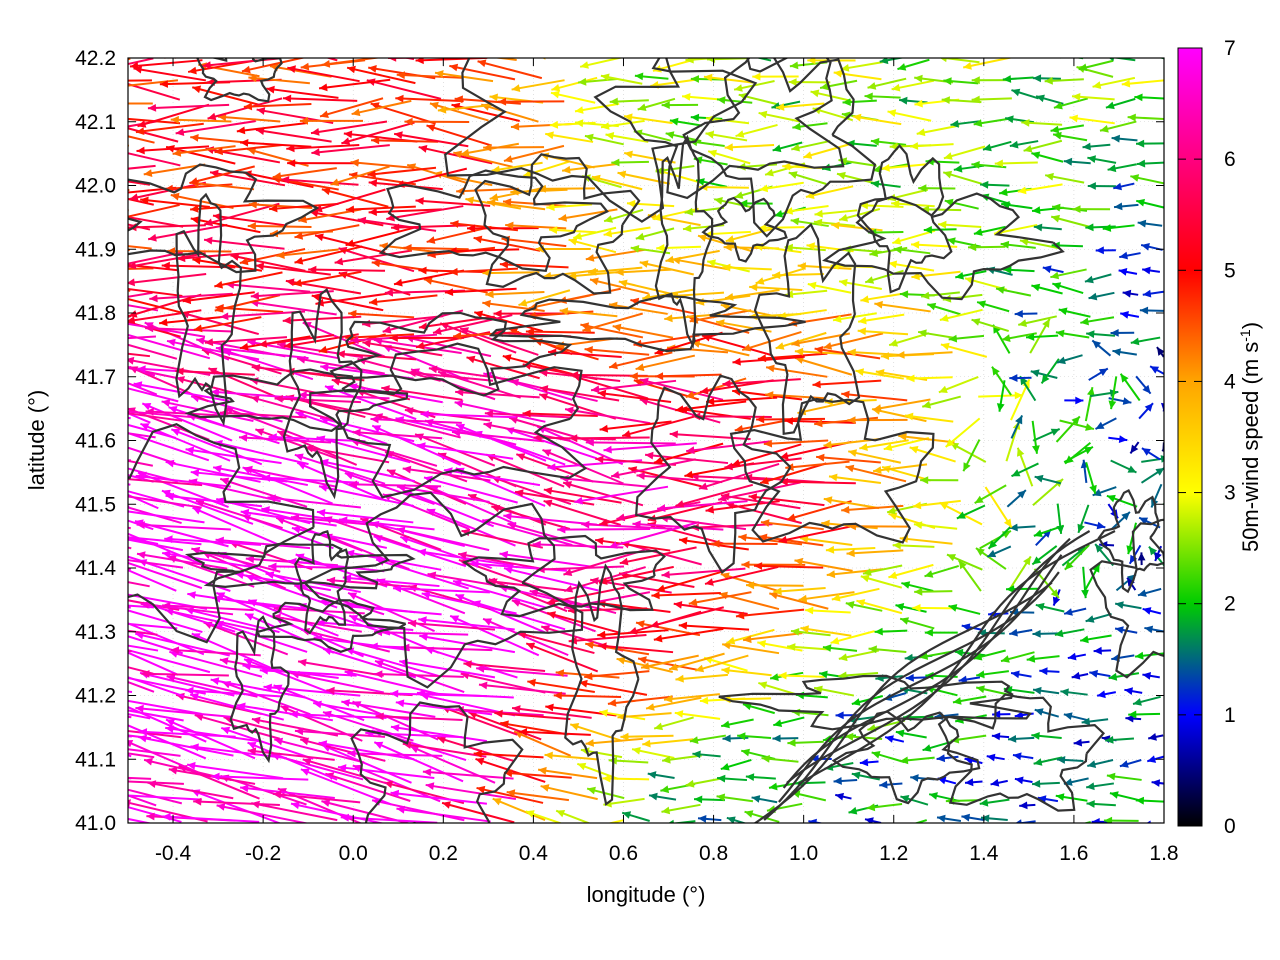 This screenshot has height=960, width=1280. Describe the element at coordinates (1163, 853) in the screenshot. I see `x-tick-label: 1.8` at that location.